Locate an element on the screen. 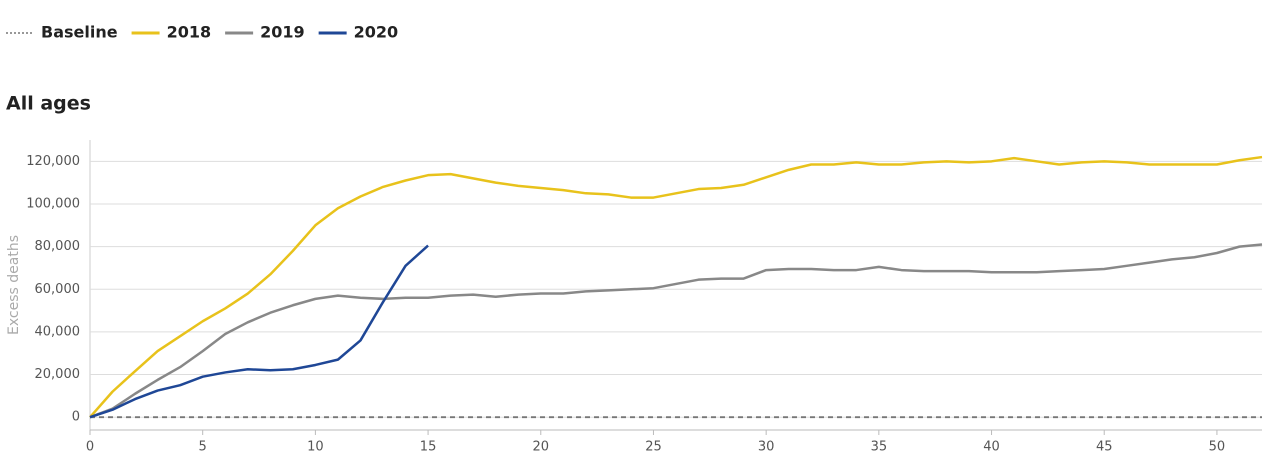 The height and width of the screenshot is (473, 1283). y-tick-label: 20,000 is located at coordinates (58, 374).